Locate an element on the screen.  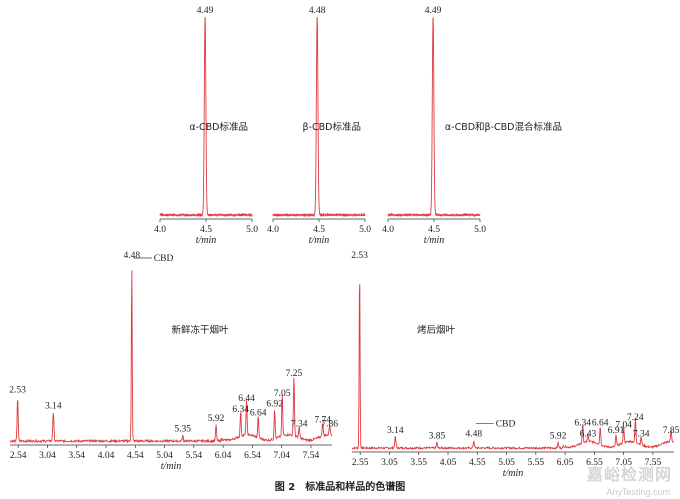
peak-label: 6.92 is located at coordinates (274, 405).